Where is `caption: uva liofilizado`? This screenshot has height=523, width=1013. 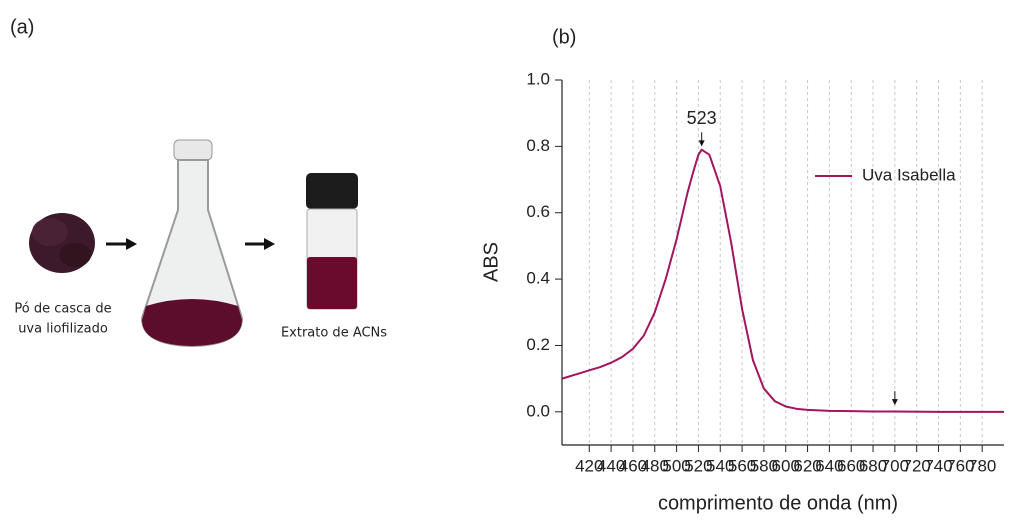
caption: uva liofilizado is located at coordinates (63, 329).